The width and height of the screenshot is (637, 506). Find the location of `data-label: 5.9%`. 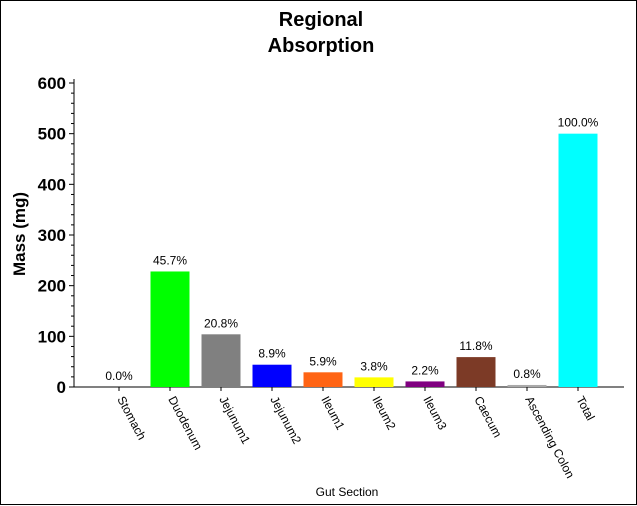

data-label: 5.9% is located at coordinates (323, 361).